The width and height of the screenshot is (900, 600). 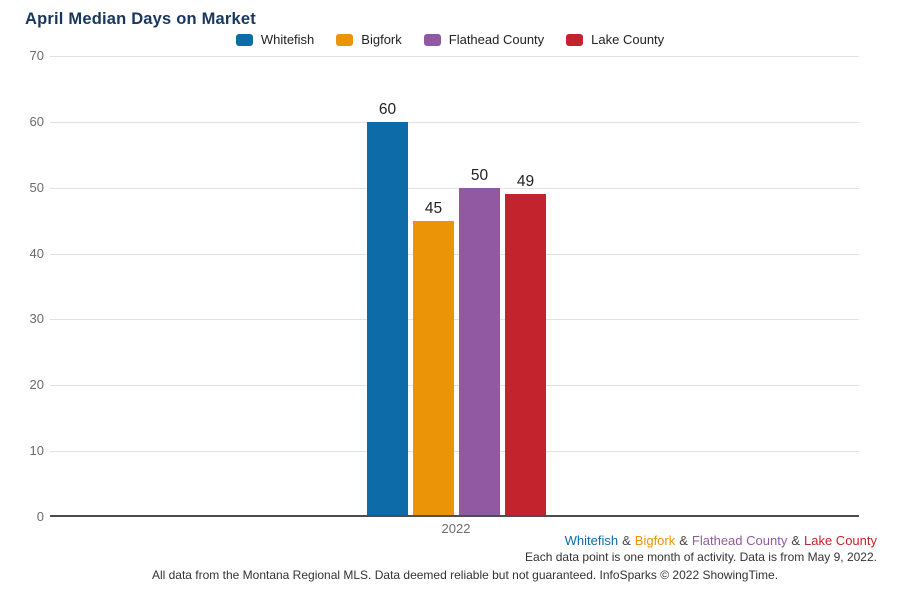 What do you see at coordinates (40, 516) in the screenshot?
I see `y-tick-label: 0` at bounding box center [40, 516].